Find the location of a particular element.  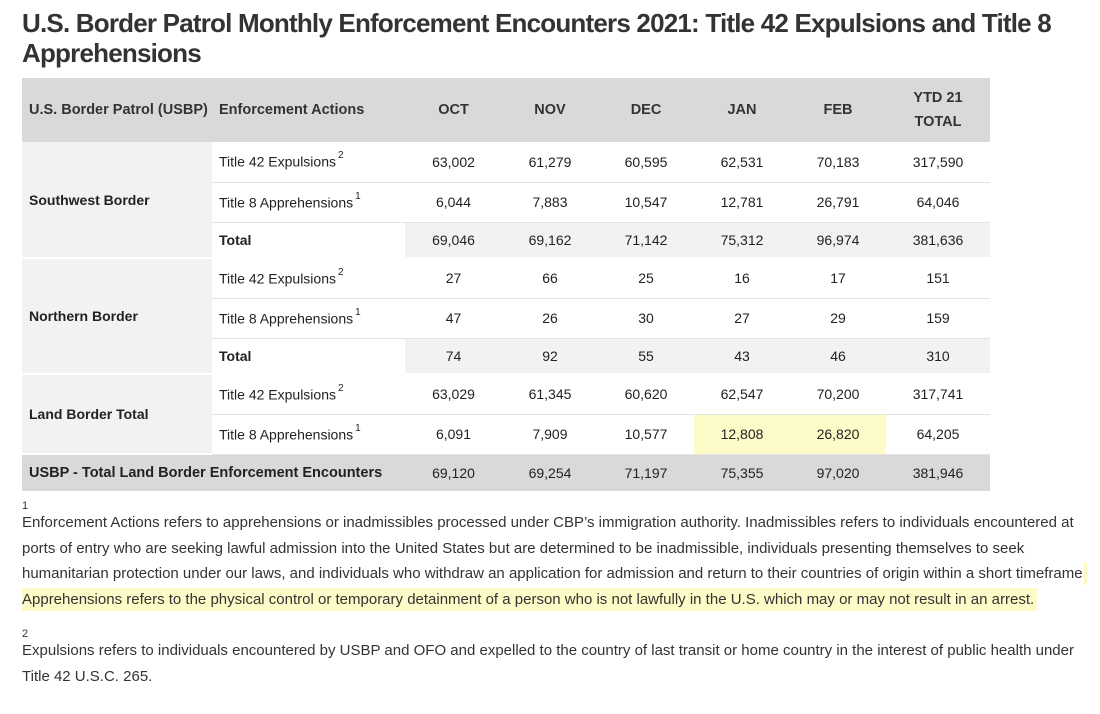

cell-value: 60,595 is located at coordinates (646, 162).